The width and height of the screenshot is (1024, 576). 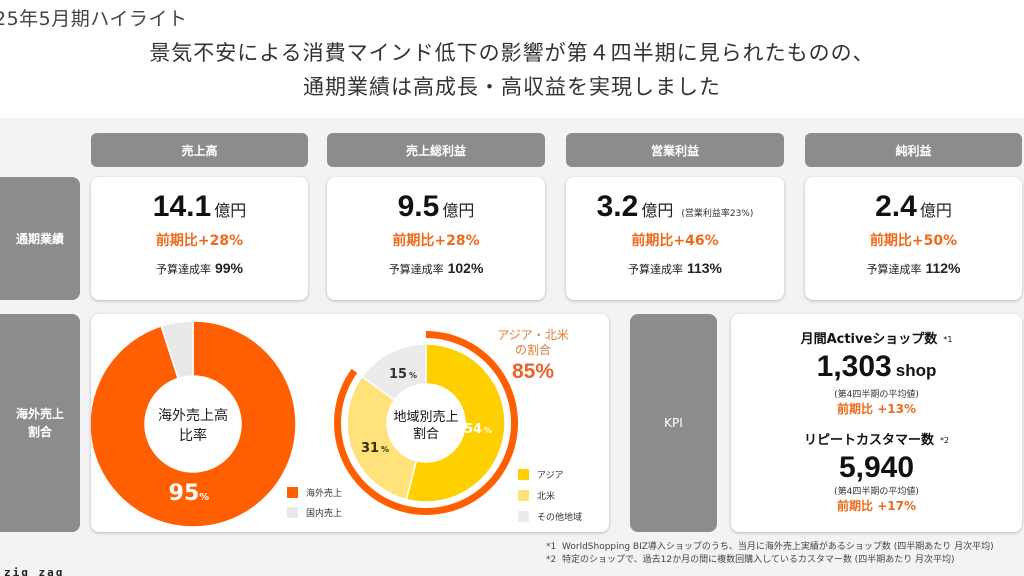 I want to click on legend-item-overseas: 海外売上, so click(x=314, y=492).